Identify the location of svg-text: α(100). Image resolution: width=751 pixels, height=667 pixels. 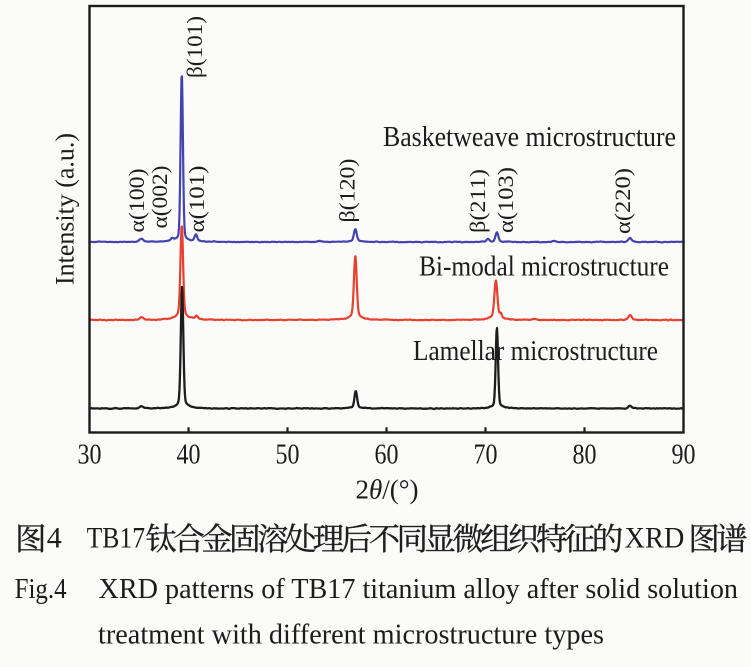
(136, 201).